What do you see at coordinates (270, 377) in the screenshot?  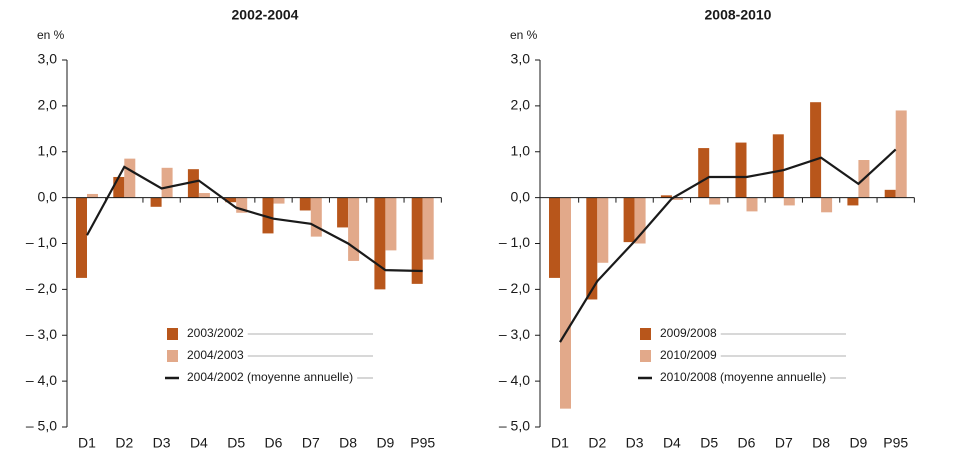 I see `legend-label: 2004/2002 (moyenne annuelle)` at bounding box center [270, 377].